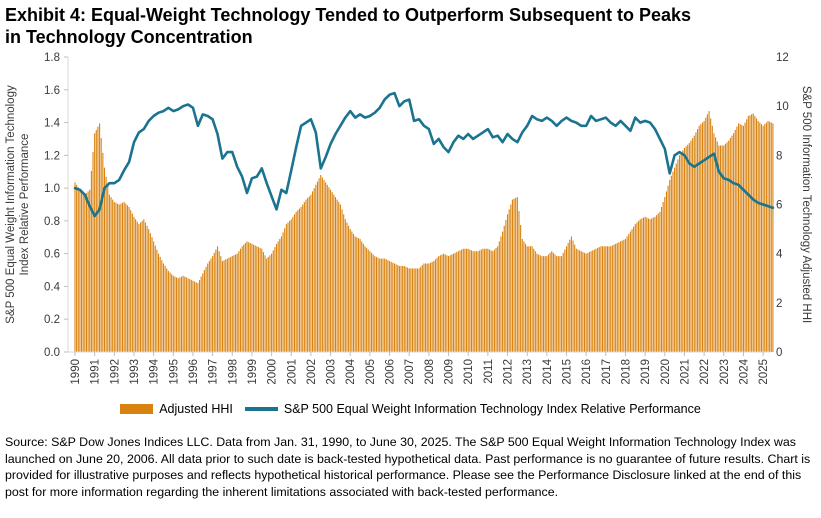 This screenshot has width=821, height=518. I want to click on x-axis-tick-label: 2003, so click(332, 372).